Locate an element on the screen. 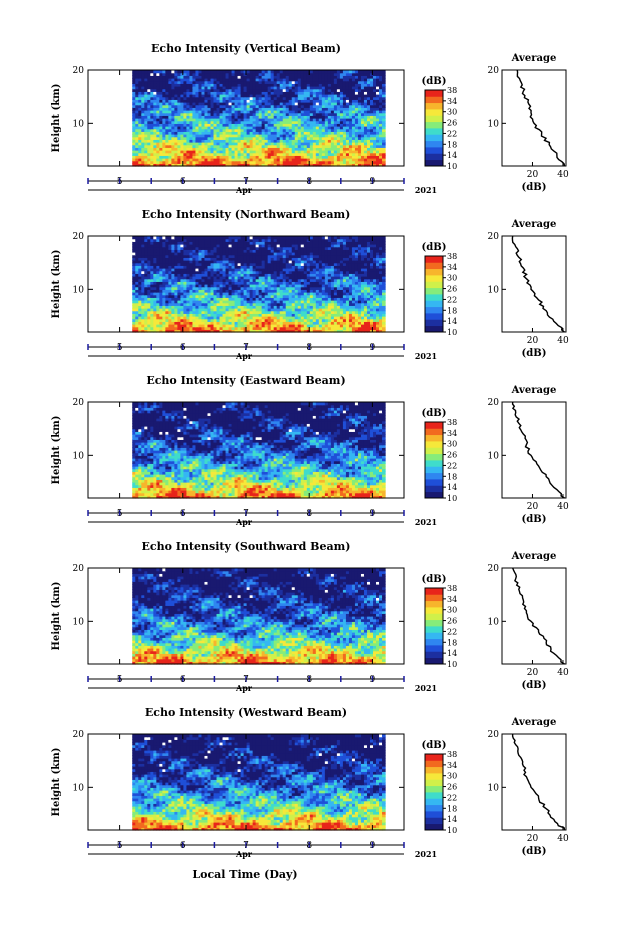 Image resolution: width=618 pixels, height=931 pixels. colorbar-label: (dB) is located at coordinates (434, 81).